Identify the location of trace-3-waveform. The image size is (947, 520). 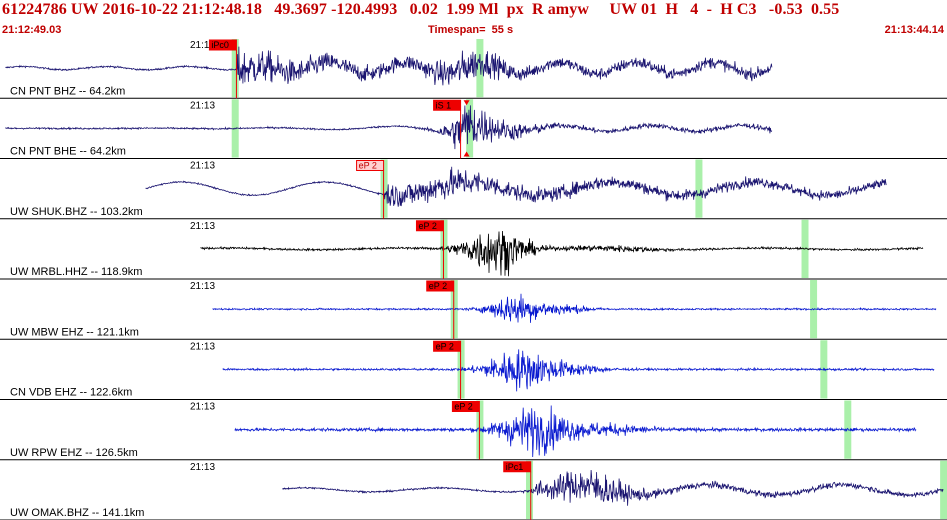
(516, 186).